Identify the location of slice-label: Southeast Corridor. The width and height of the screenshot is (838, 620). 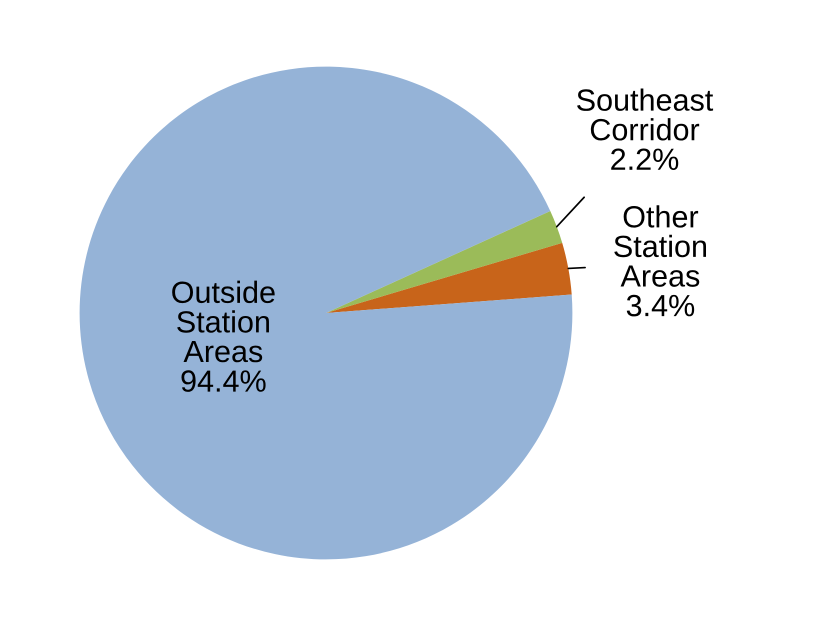
(645, 114).